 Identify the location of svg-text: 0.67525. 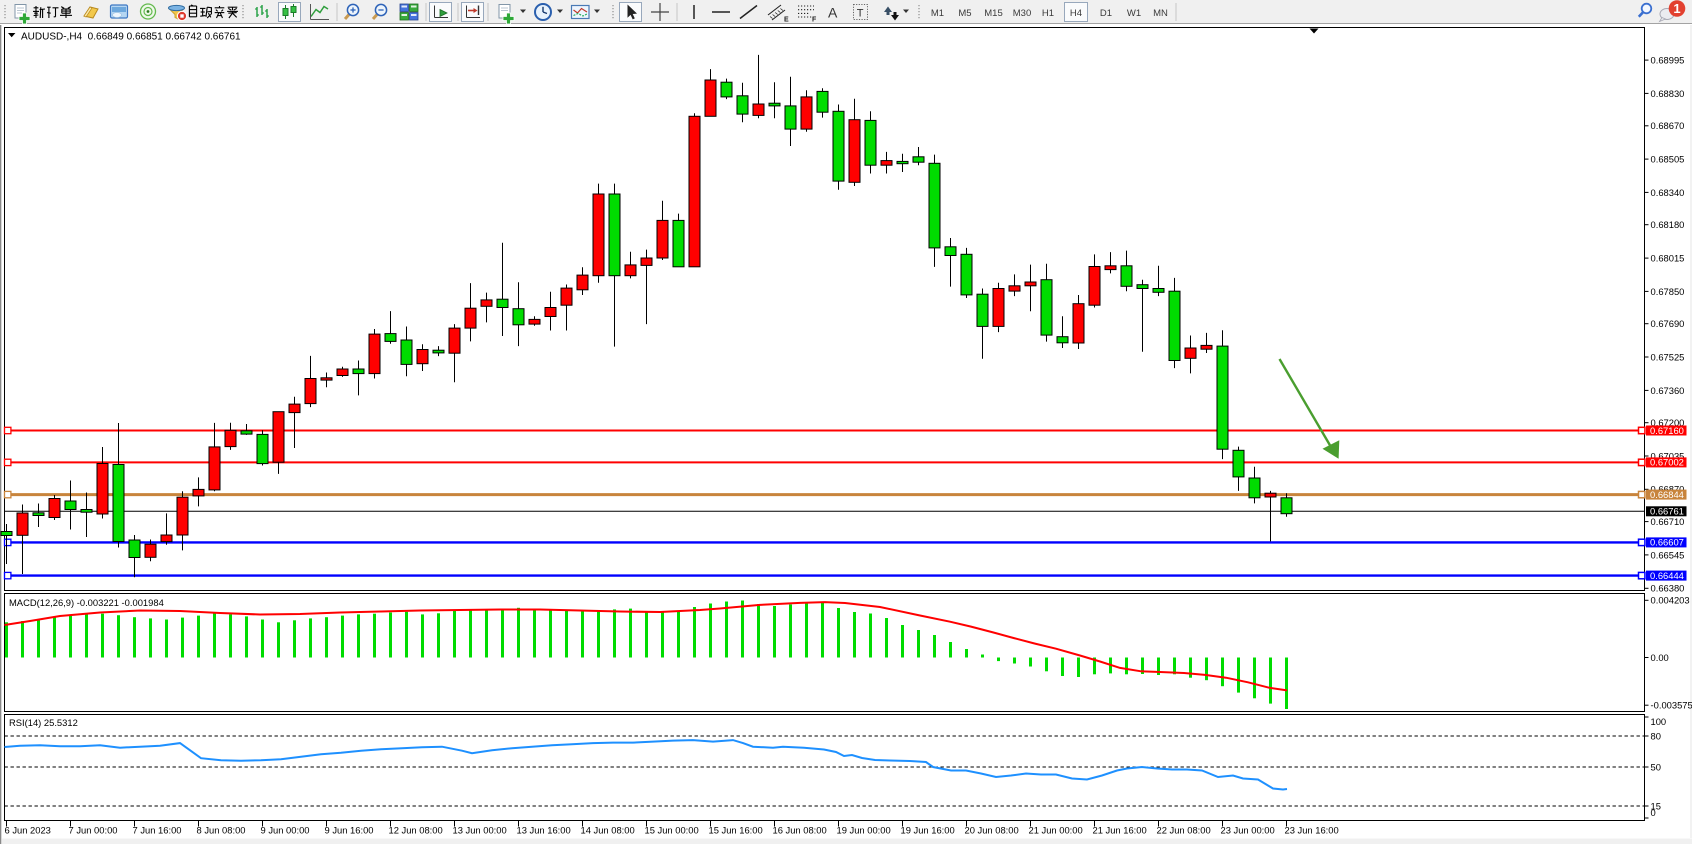
(1668, 356).